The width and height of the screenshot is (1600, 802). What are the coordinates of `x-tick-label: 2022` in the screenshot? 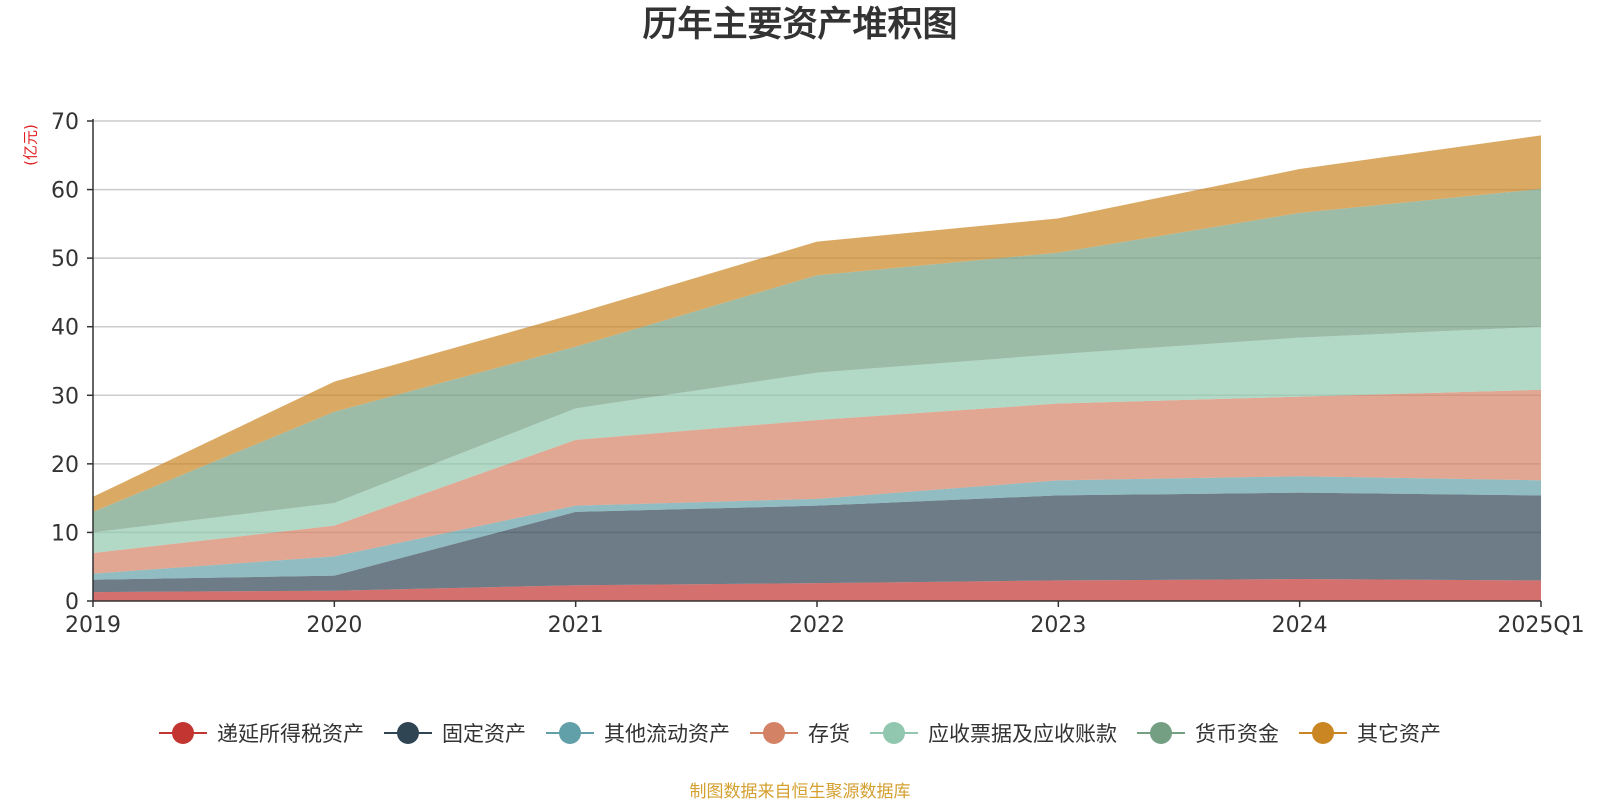 It's located at (817, 625).